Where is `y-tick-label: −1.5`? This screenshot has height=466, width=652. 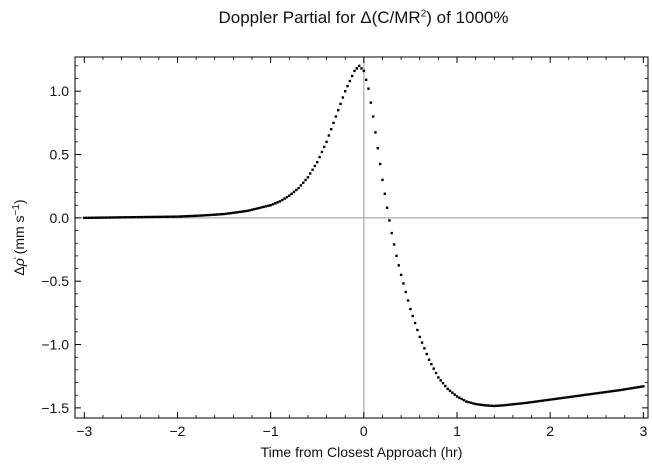 y-tick-label: −1.5 is located at coordinates (55, 408).